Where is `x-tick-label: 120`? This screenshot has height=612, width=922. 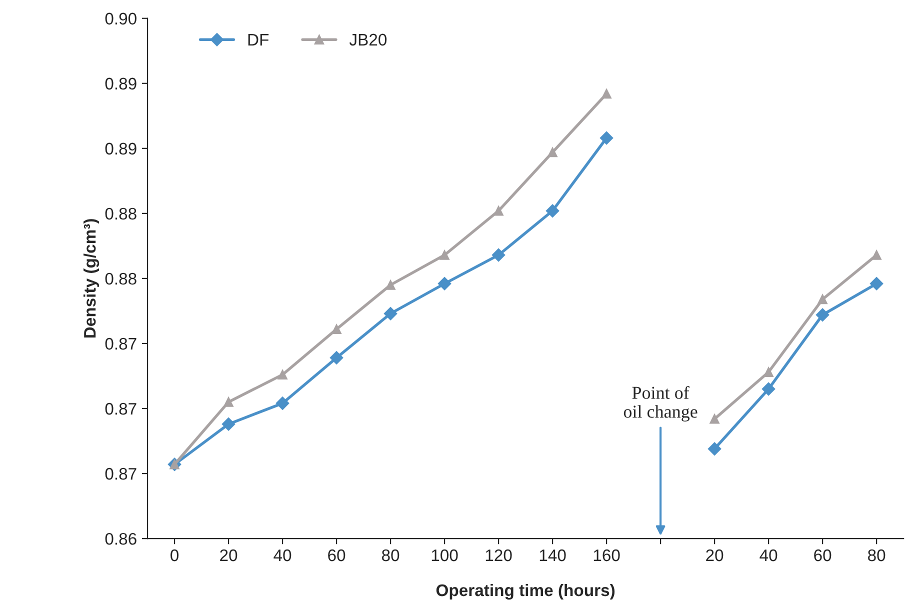
x-tick-label: 120 is located at coordinates (499, 555).